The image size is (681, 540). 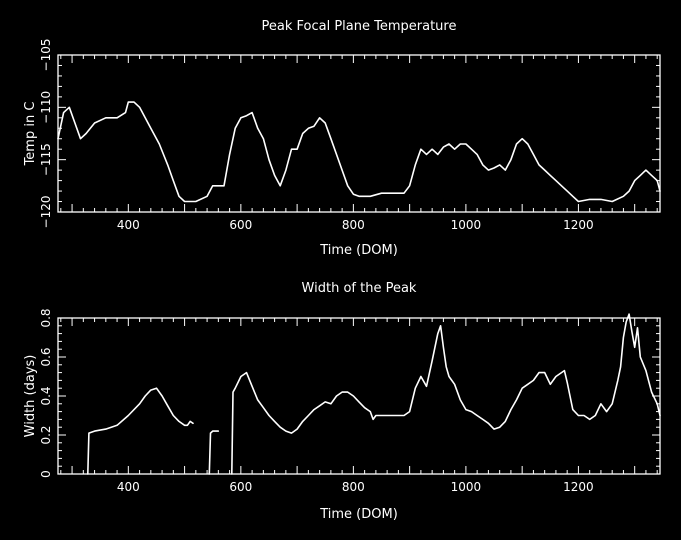 I want to click on y-tick-label: 0.2, so click(x=46, y=434).